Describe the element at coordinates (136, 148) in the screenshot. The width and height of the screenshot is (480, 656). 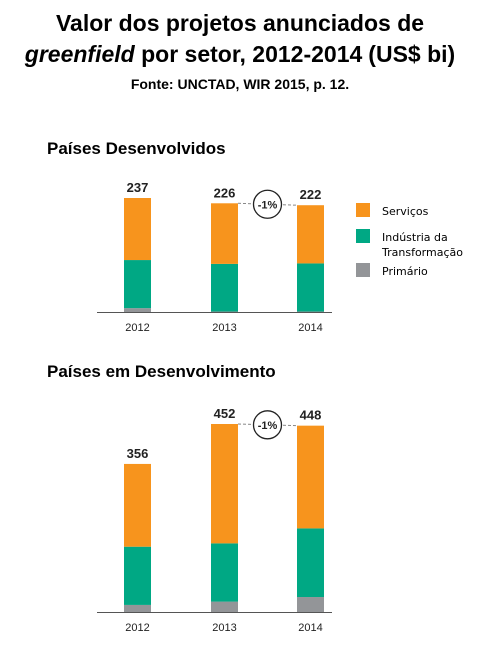
I see `chart-title-developed: Países Desenvolvidos` at that location.